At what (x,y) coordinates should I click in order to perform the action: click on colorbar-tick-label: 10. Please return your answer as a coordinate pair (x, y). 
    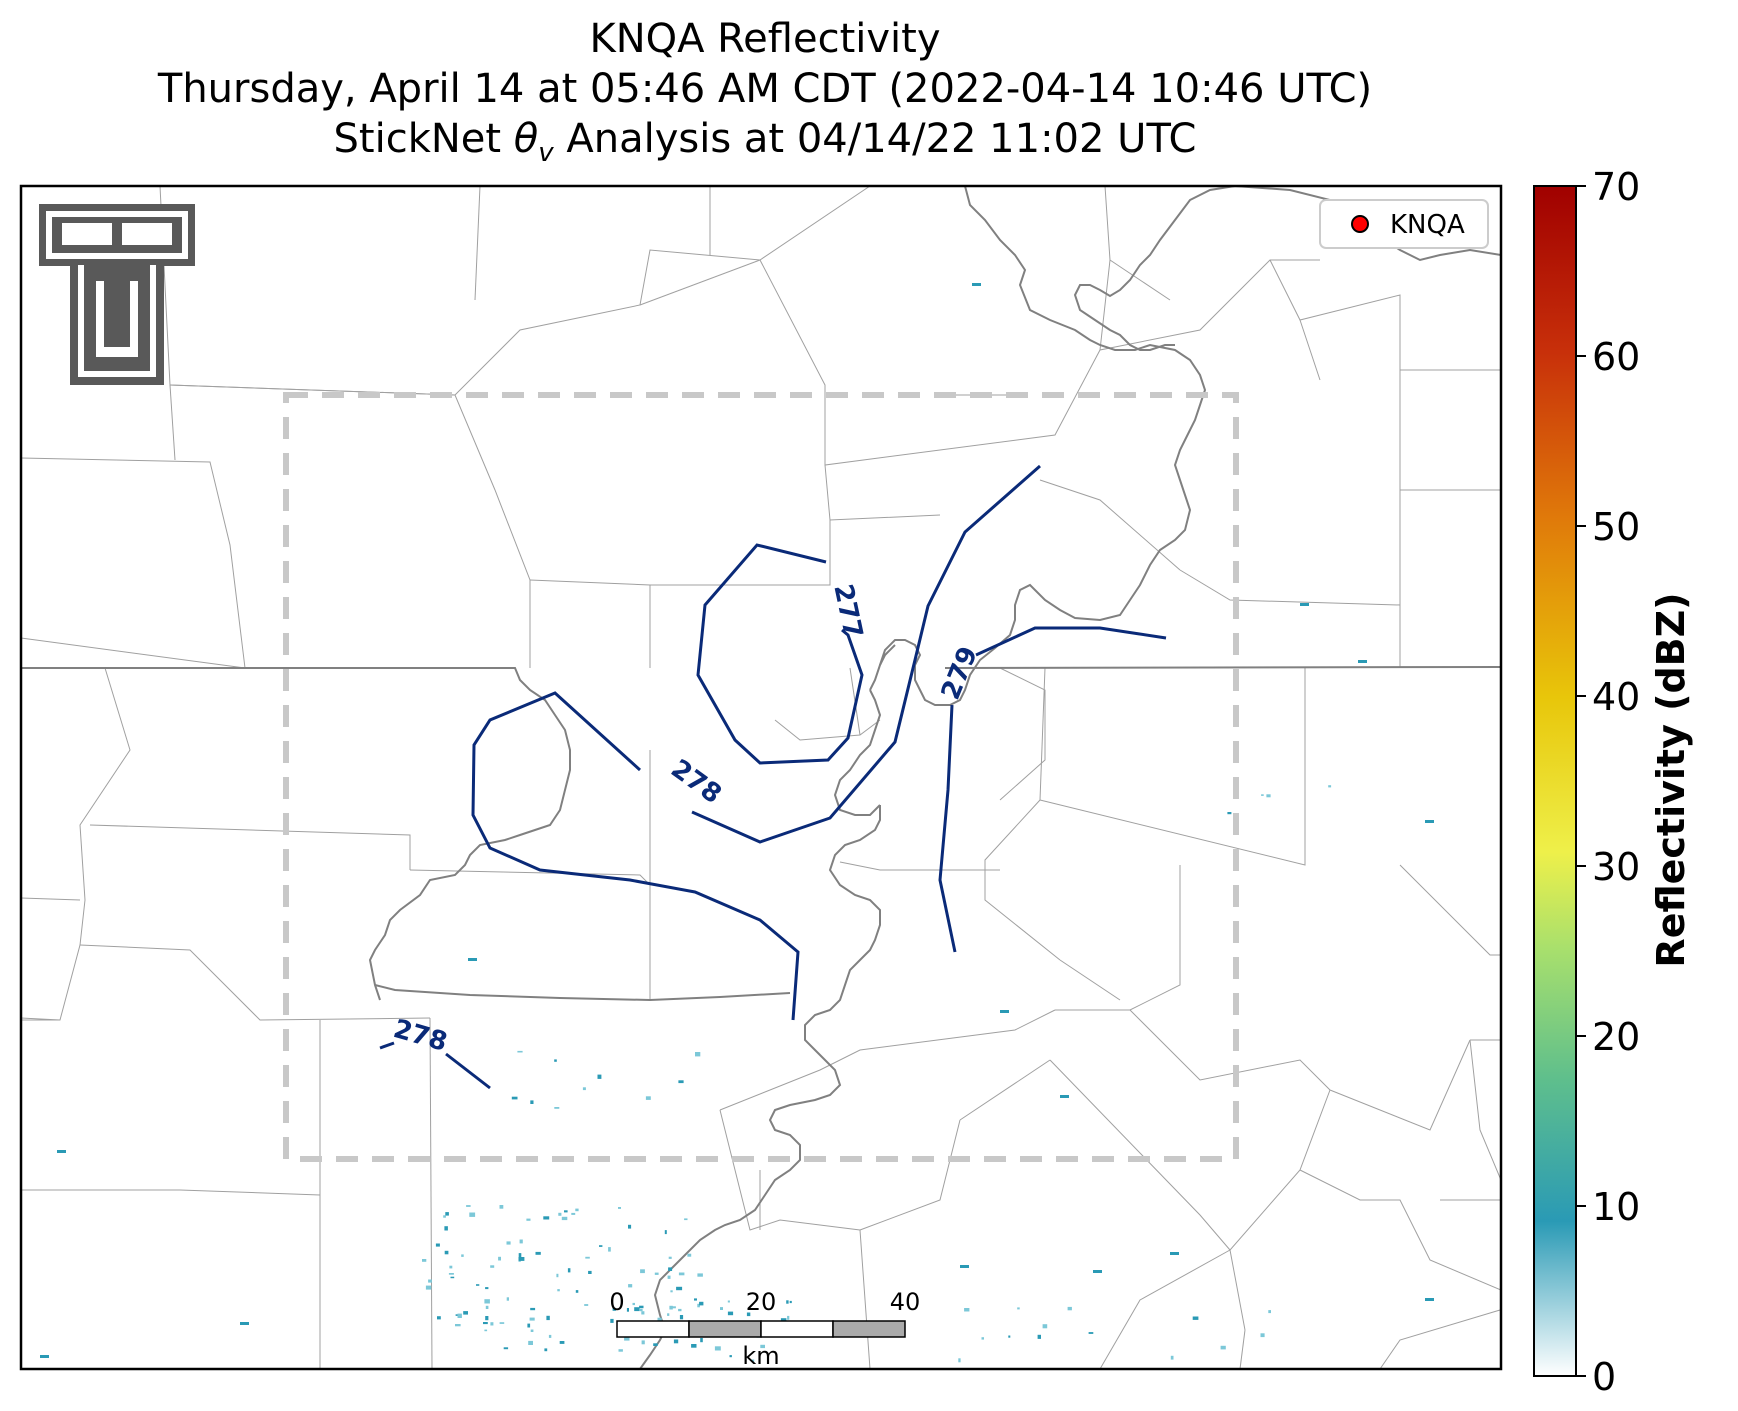
    Looking at the image, I should click on (1616, 1207).